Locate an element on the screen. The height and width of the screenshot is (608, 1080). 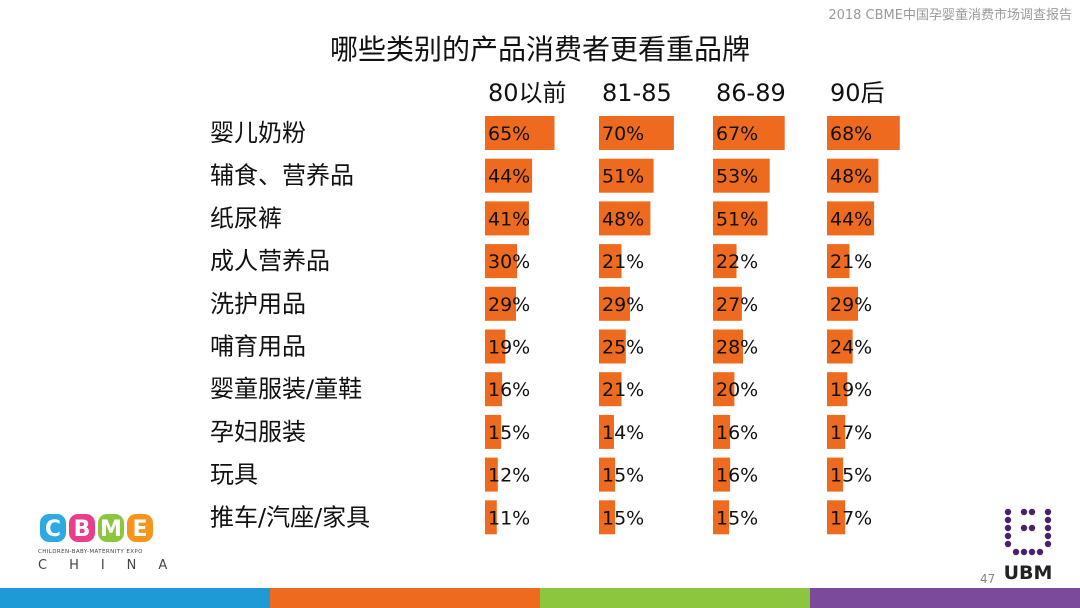
bar-value-label: 20% is located at coordinates (737, 390).